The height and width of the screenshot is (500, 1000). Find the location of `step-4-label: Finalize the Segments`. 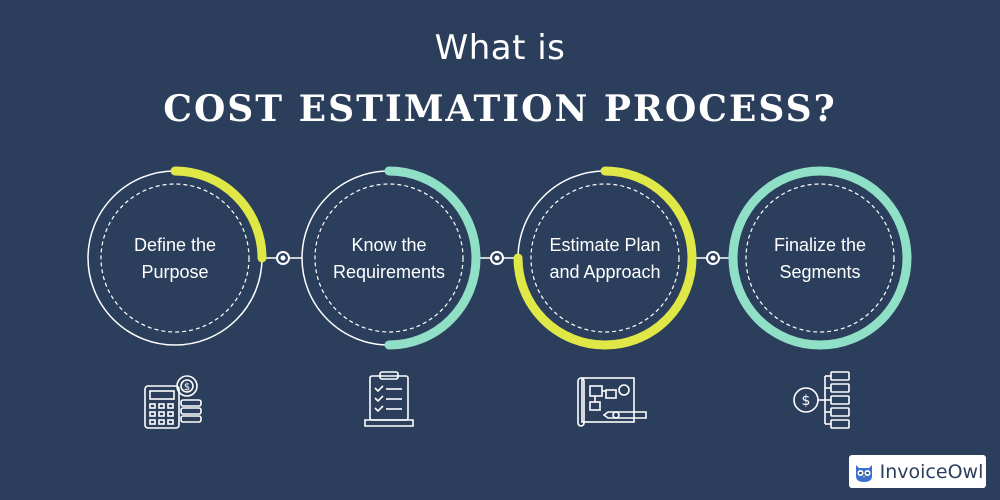

step-4-label: Finalize the Segments is located at coordinates (820, 259).